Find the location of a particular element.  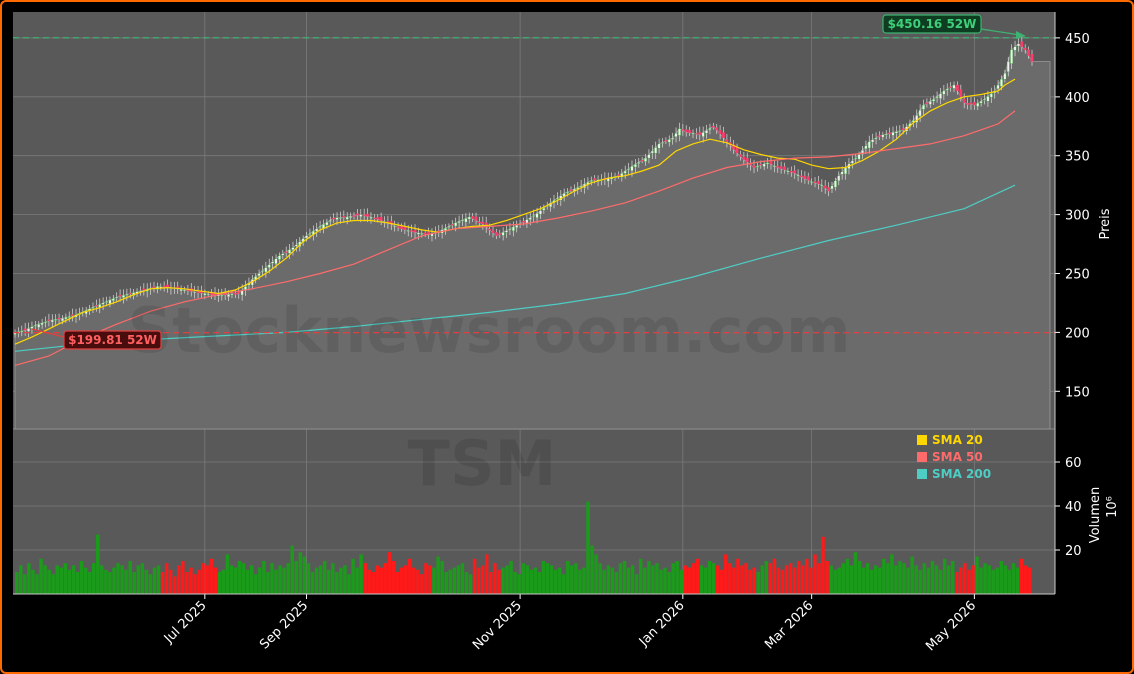

volume-tick-label: 20 is located at coordinates (1073, 551).